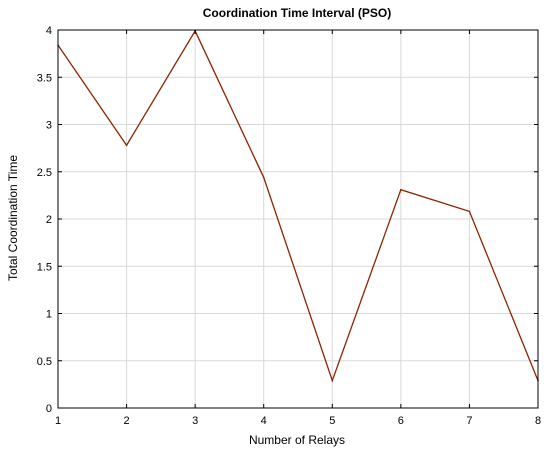 The image size is (550, 455). I want to click on x-tick-label: 8, so click(538, 421).